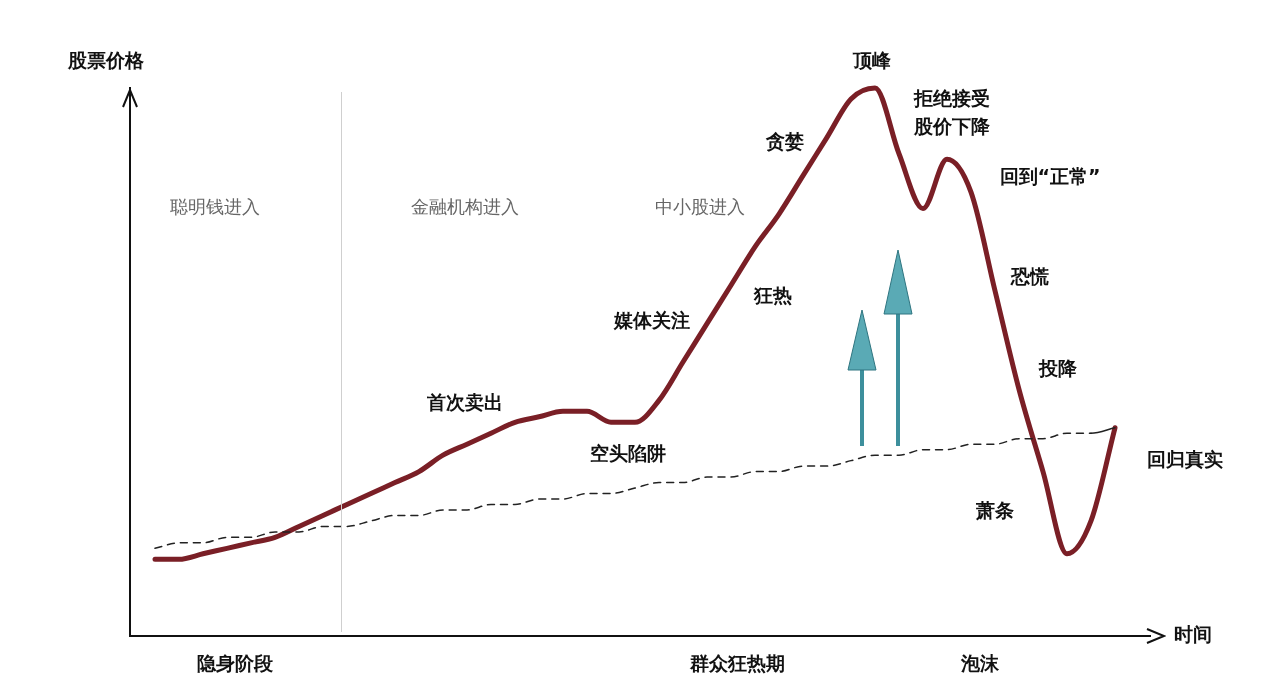 This screenshot has height=692, width=1280. Describe the element at coordinates (1058, 367) in the screenshot. I see `annotation: 投降` at that location.